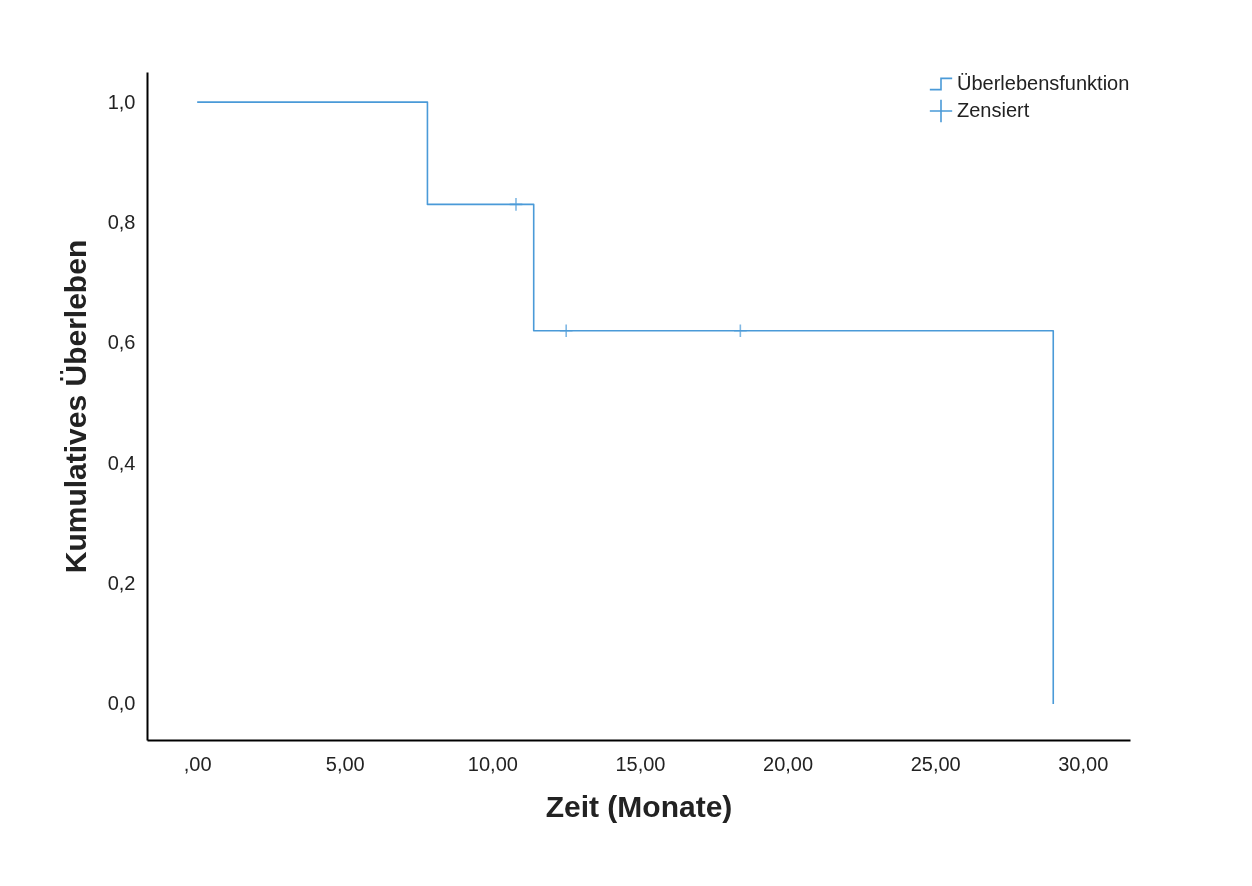 The image size is (1252, 886). I want to click on y-tick-label: 0,6, so click(121, 342).